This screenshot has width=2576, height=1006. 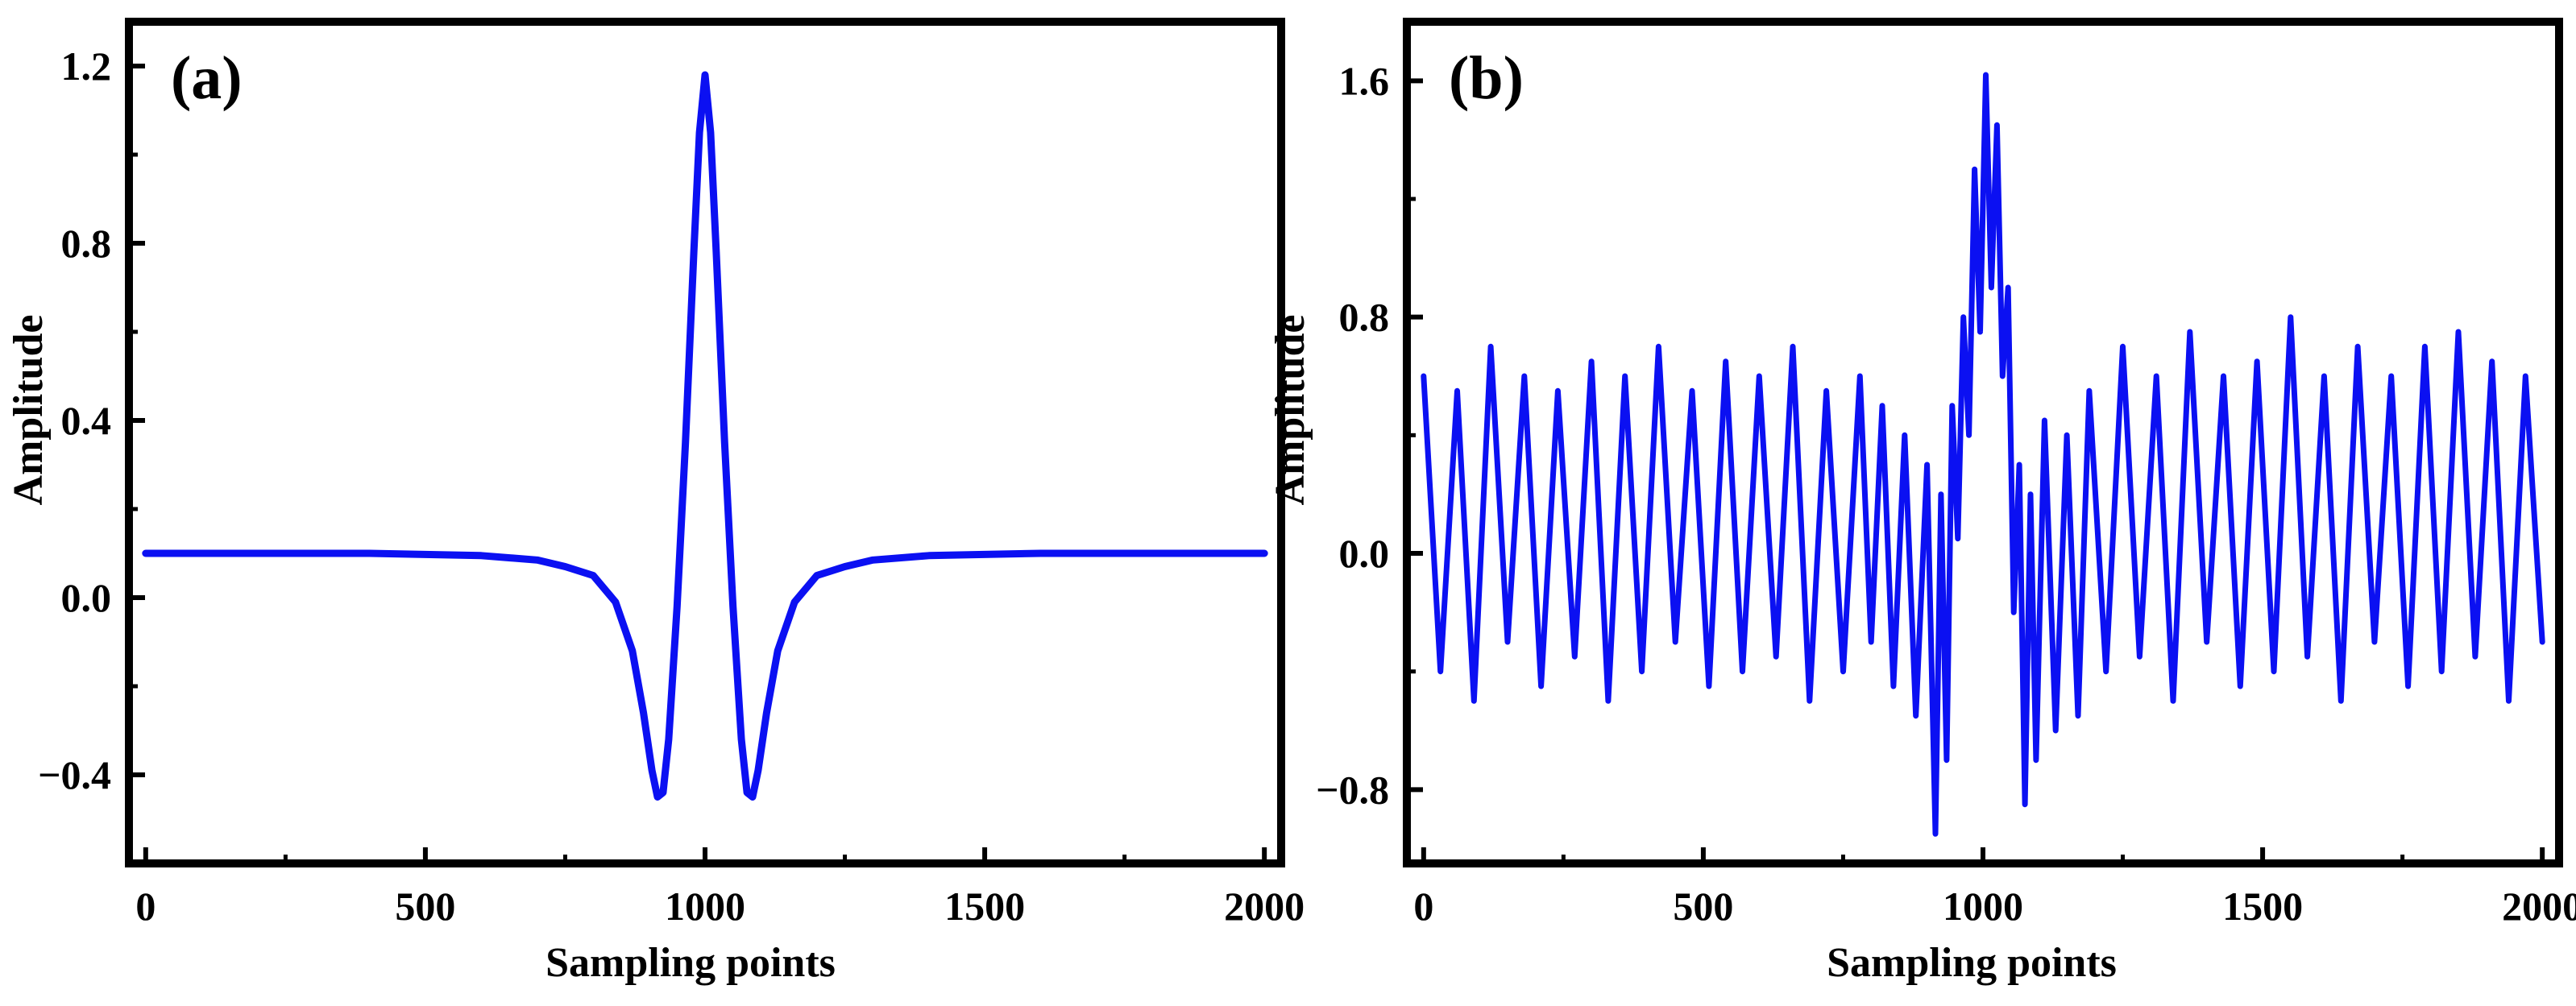 I want to click on y-tick-label-b-0: −0.8, so click(x=1352, y=789).